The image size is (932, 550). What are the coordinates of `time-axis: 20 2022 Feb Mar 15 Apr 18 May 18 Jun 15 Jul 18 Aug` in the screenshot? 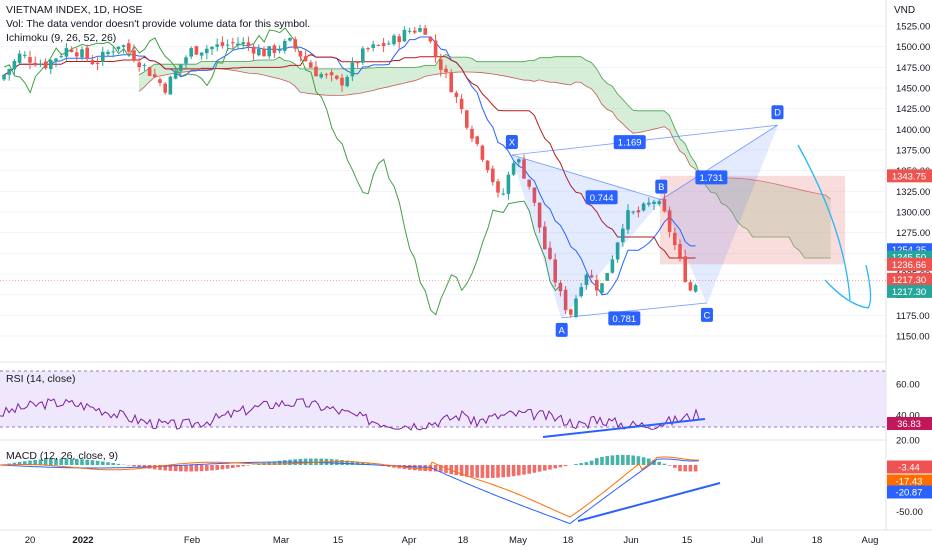 It's located at (452, 540).